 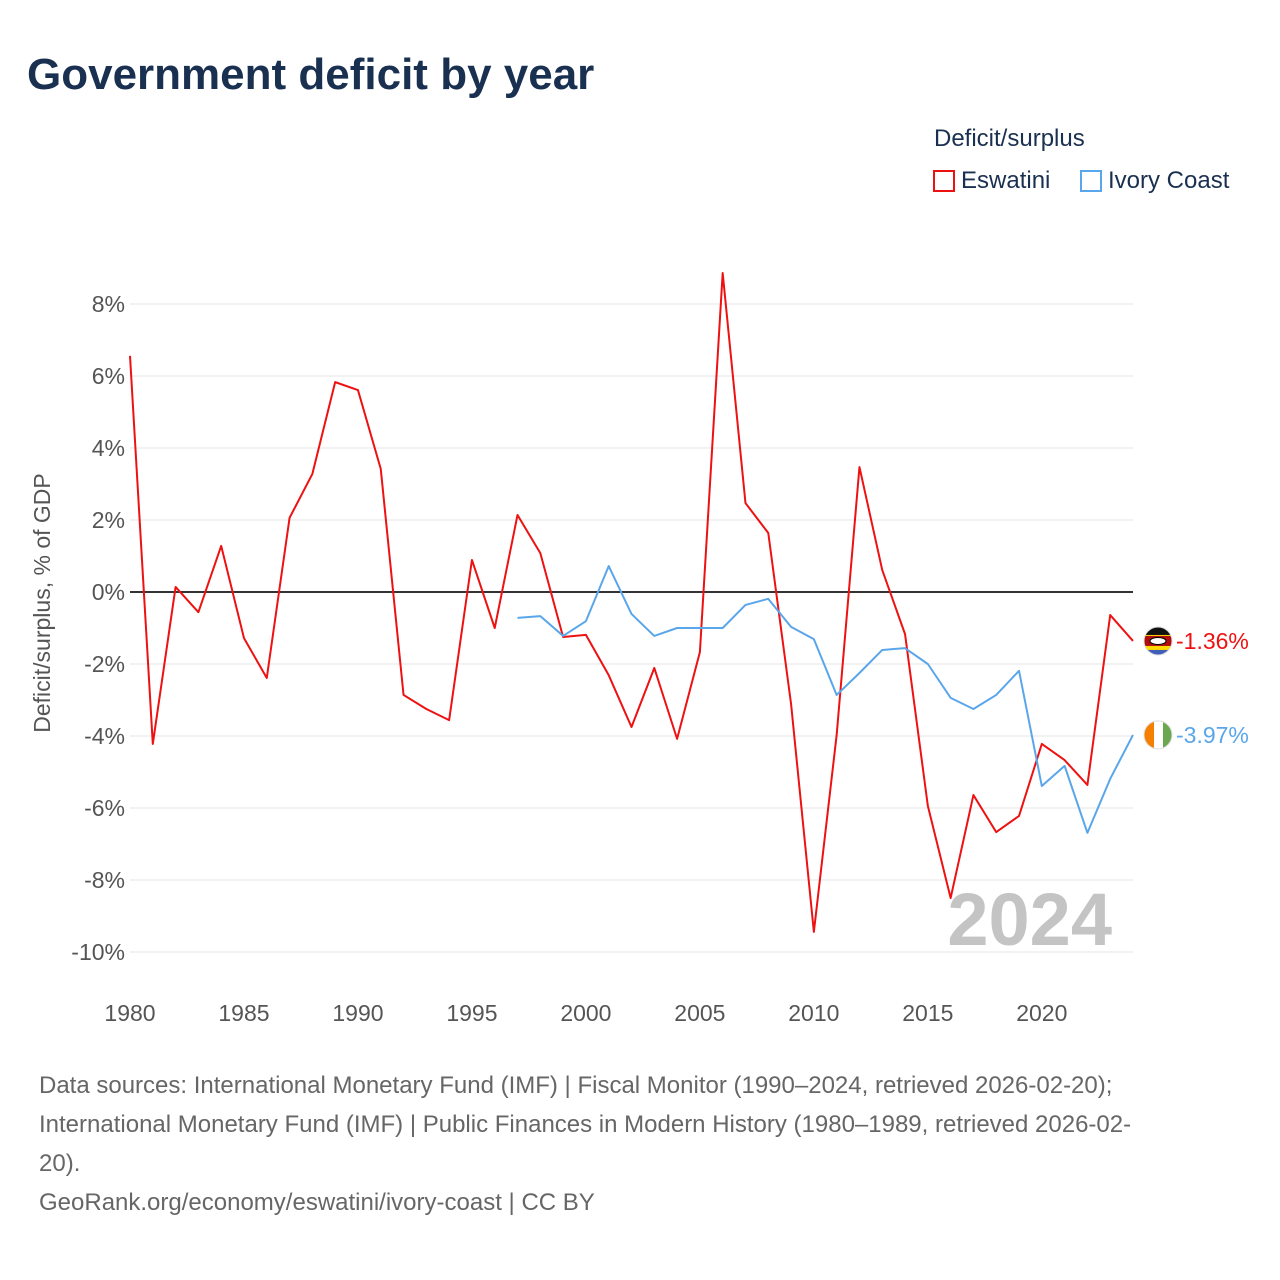 I want to click on end-label-eswatini: -1.36%, so click(x=1212, y=641).